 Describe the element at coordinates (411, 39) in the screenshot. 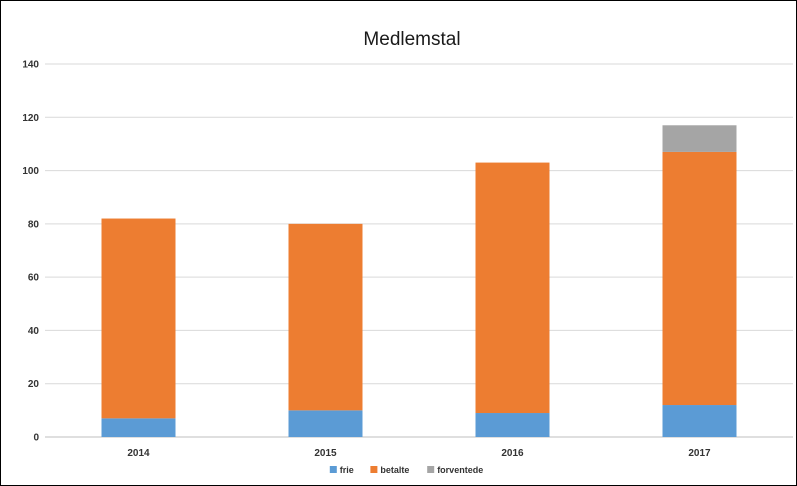

I see `chart-title: Medlemstal` at that location.